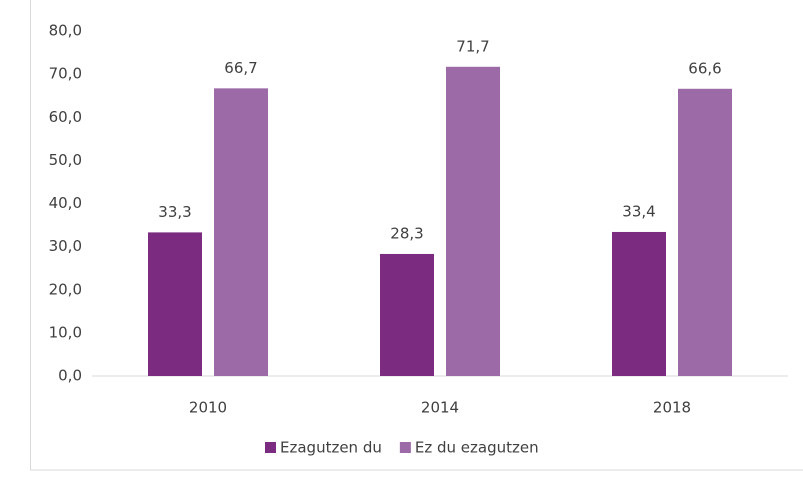 Image resolution: width=803 pixels, height=478 pixels. What do you see at coordinates (477, 448) in the screenshot?
I see `legend-label: Ez du ezagutzen` at bounding box center [477, 448].